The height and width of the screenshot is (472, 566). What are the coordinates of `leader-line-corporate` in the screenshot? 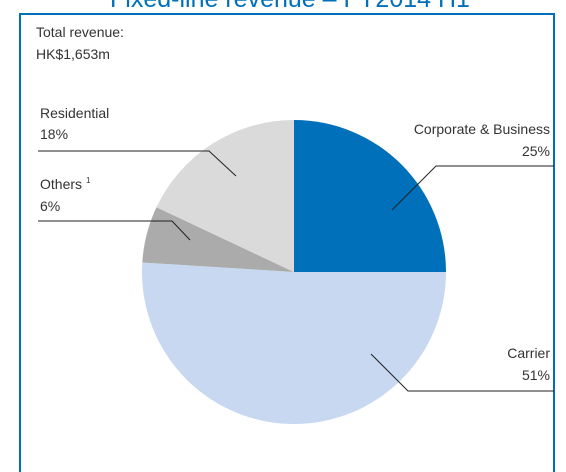 It's located at (472, 188).